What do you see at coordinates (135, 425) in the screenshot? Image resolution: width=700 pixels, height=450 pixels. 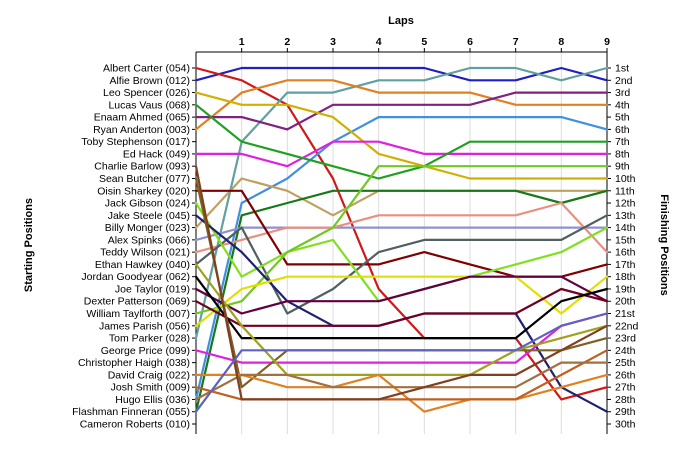 I see `starting-position-label: Cameron Roberts (010)` at bounding box center [135, 425].